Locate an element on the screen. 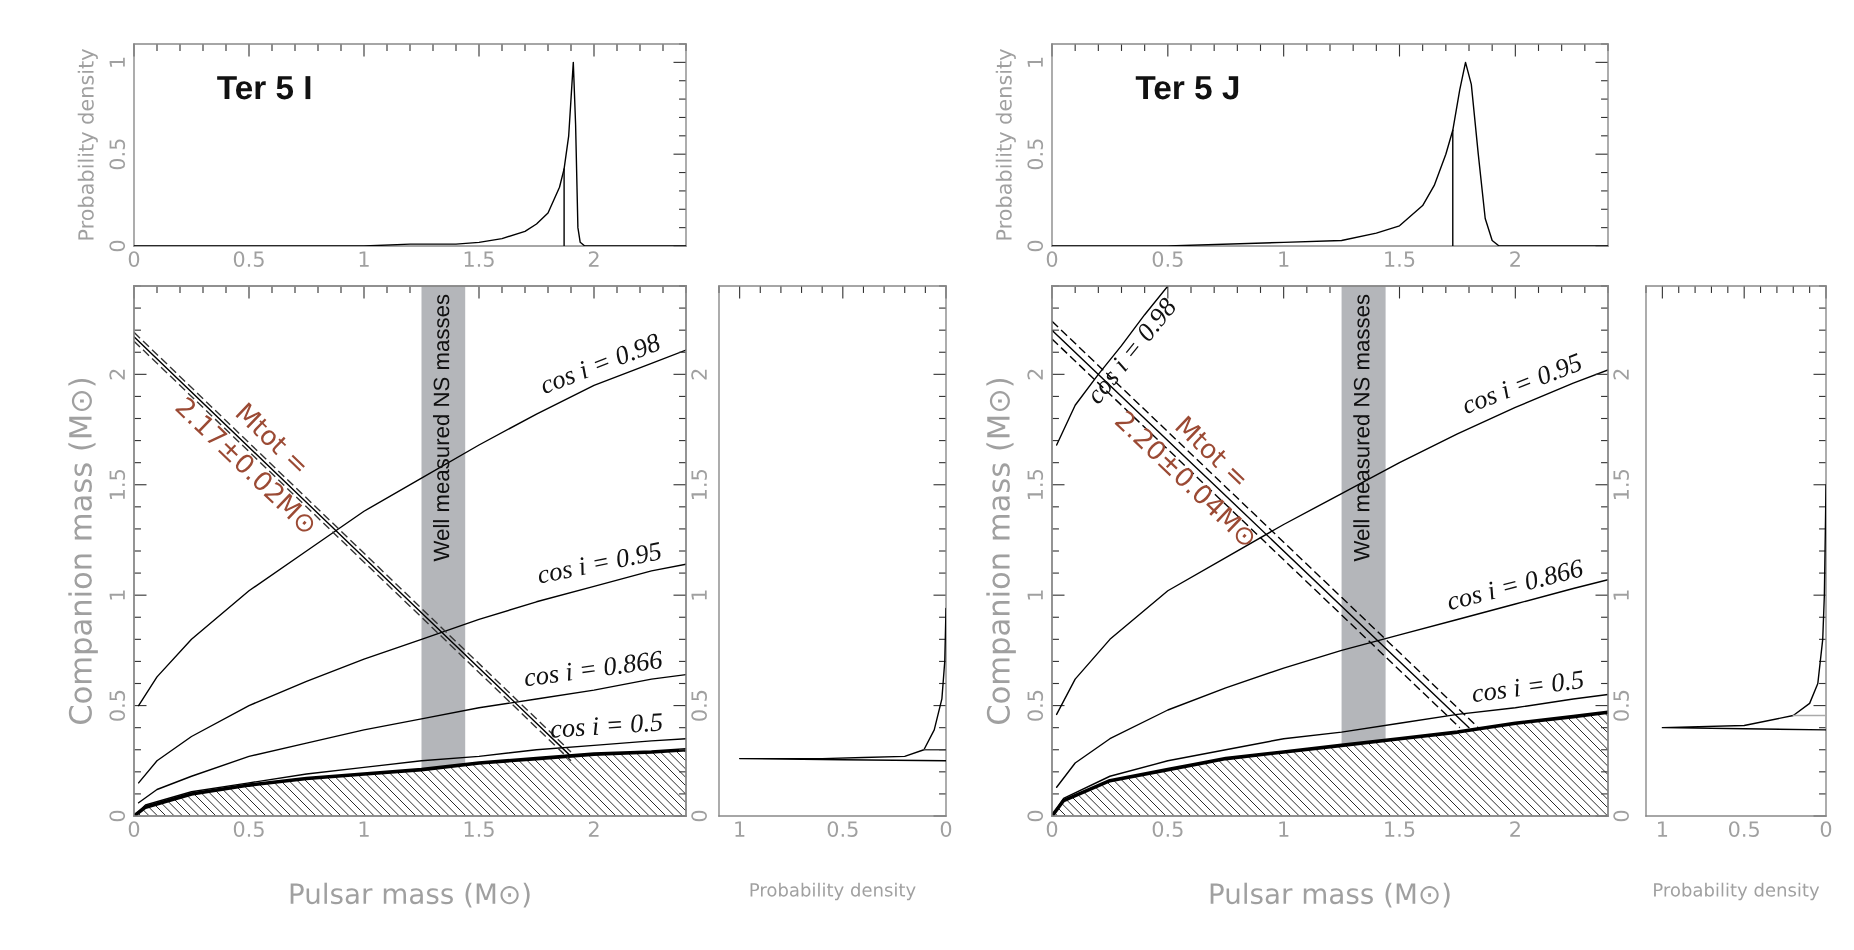 This screenshot has height=950, width=1854. text: cos i = 0.5 is located at coordinates (1528, 686).